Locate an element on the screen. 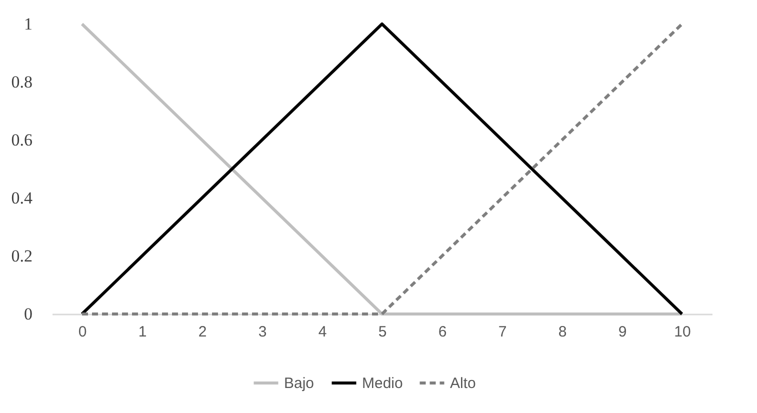 The height and width of the screenshot is (413, 757). y-tick-label: 0.4 is located at coordinates (22, 198).